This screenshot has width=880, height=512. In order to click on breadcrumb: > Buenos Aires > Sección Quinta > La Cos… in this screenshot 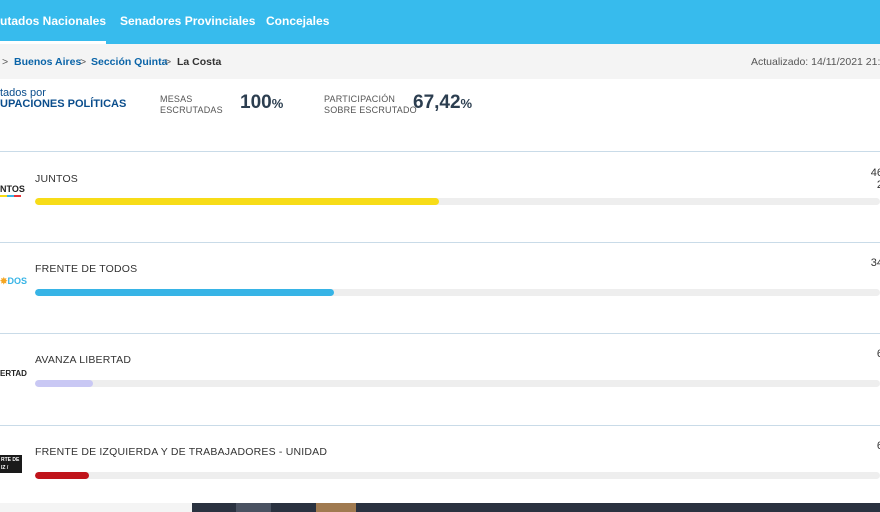, I will do `click(440, 61)`.